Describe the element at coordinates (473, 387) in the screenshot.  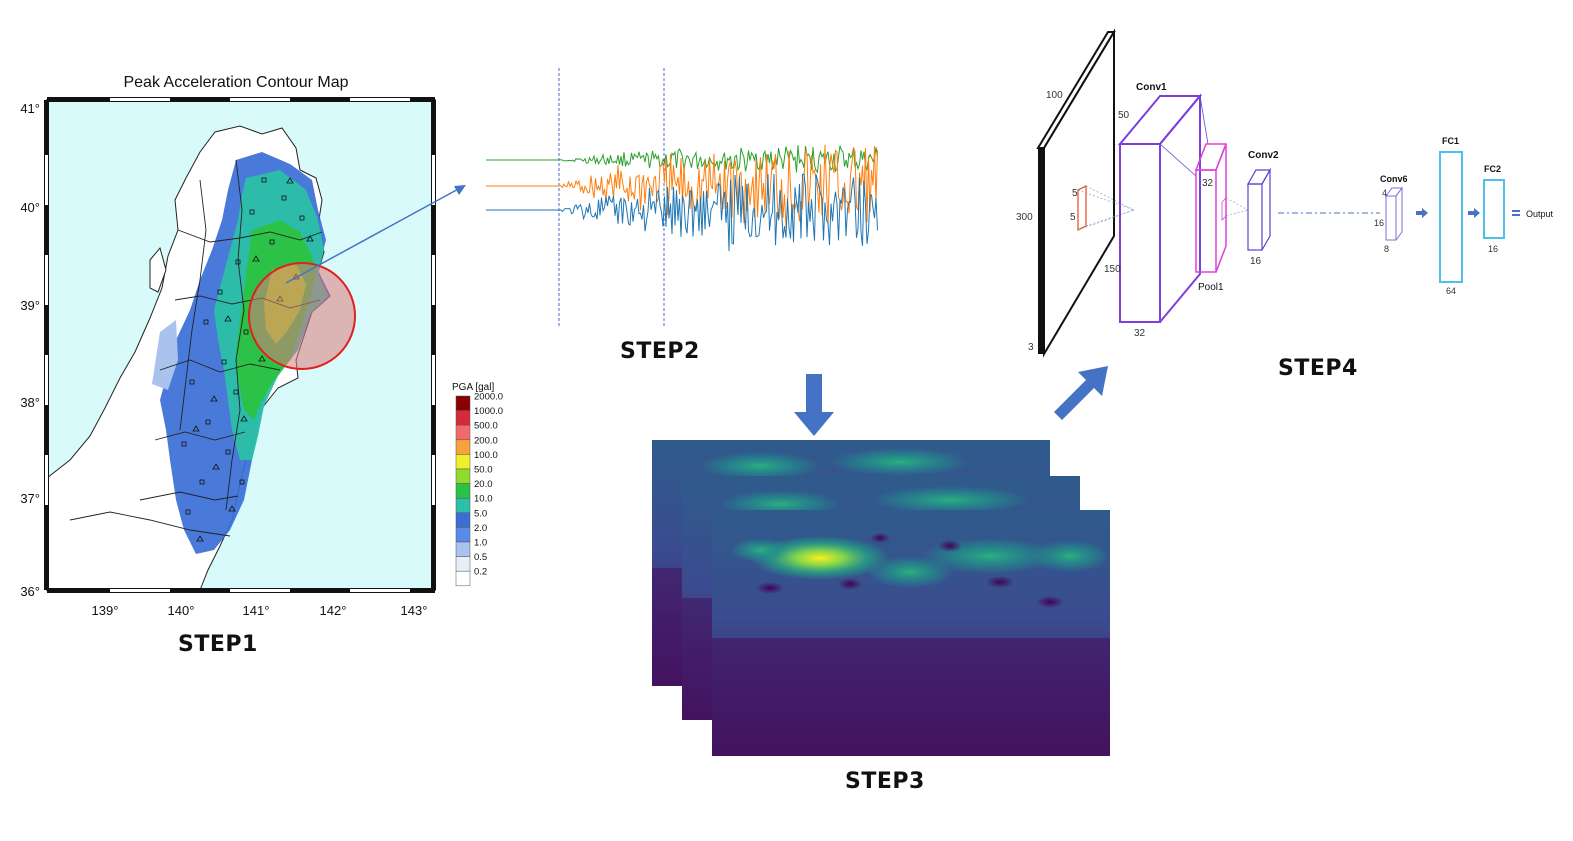
I see `legend-title: PGA [gal]` at that location.